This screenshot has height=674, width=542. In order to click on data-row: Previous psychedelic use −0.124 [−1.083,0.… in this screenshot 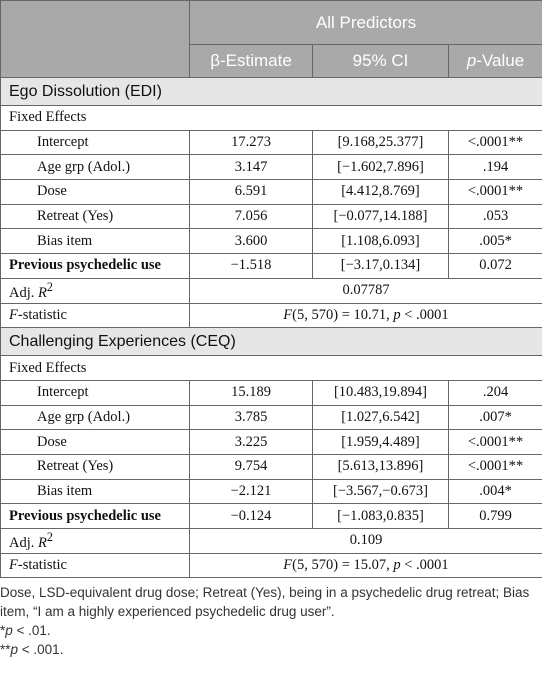, I will do `click(271, 516)`.